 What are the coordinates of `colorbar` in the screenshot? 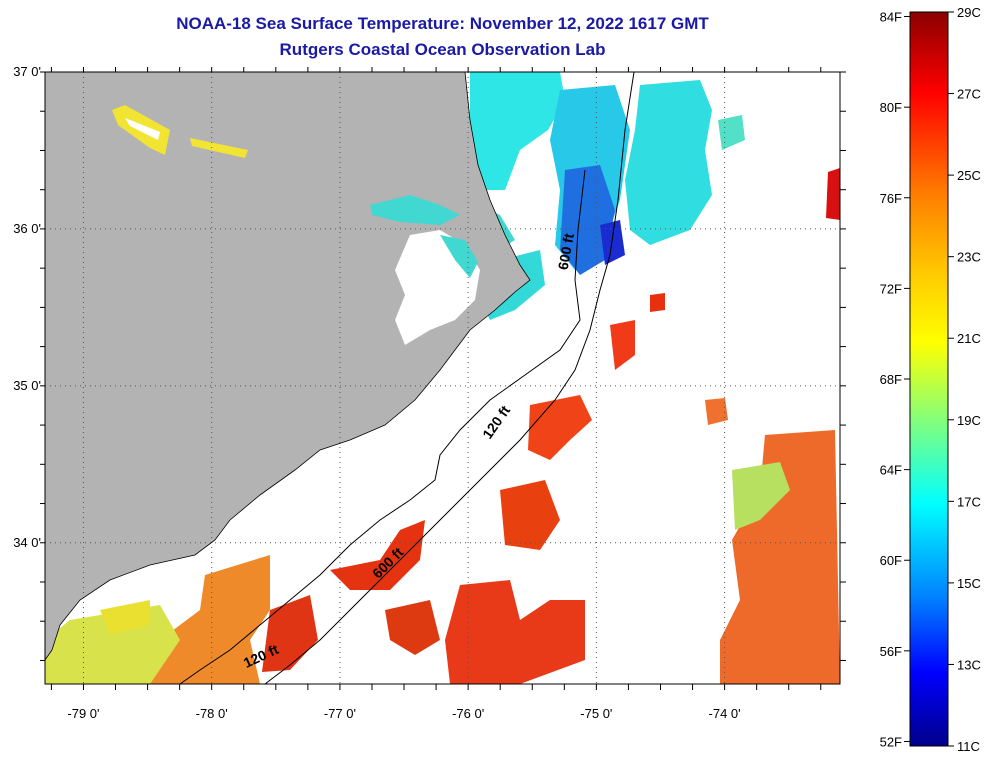 It's located at (929, 379).